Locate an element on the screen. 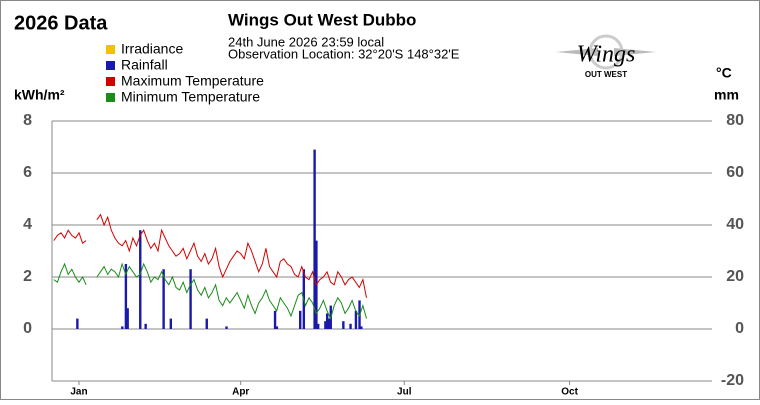  y2-label: °C is located at coordinates (724, 73).